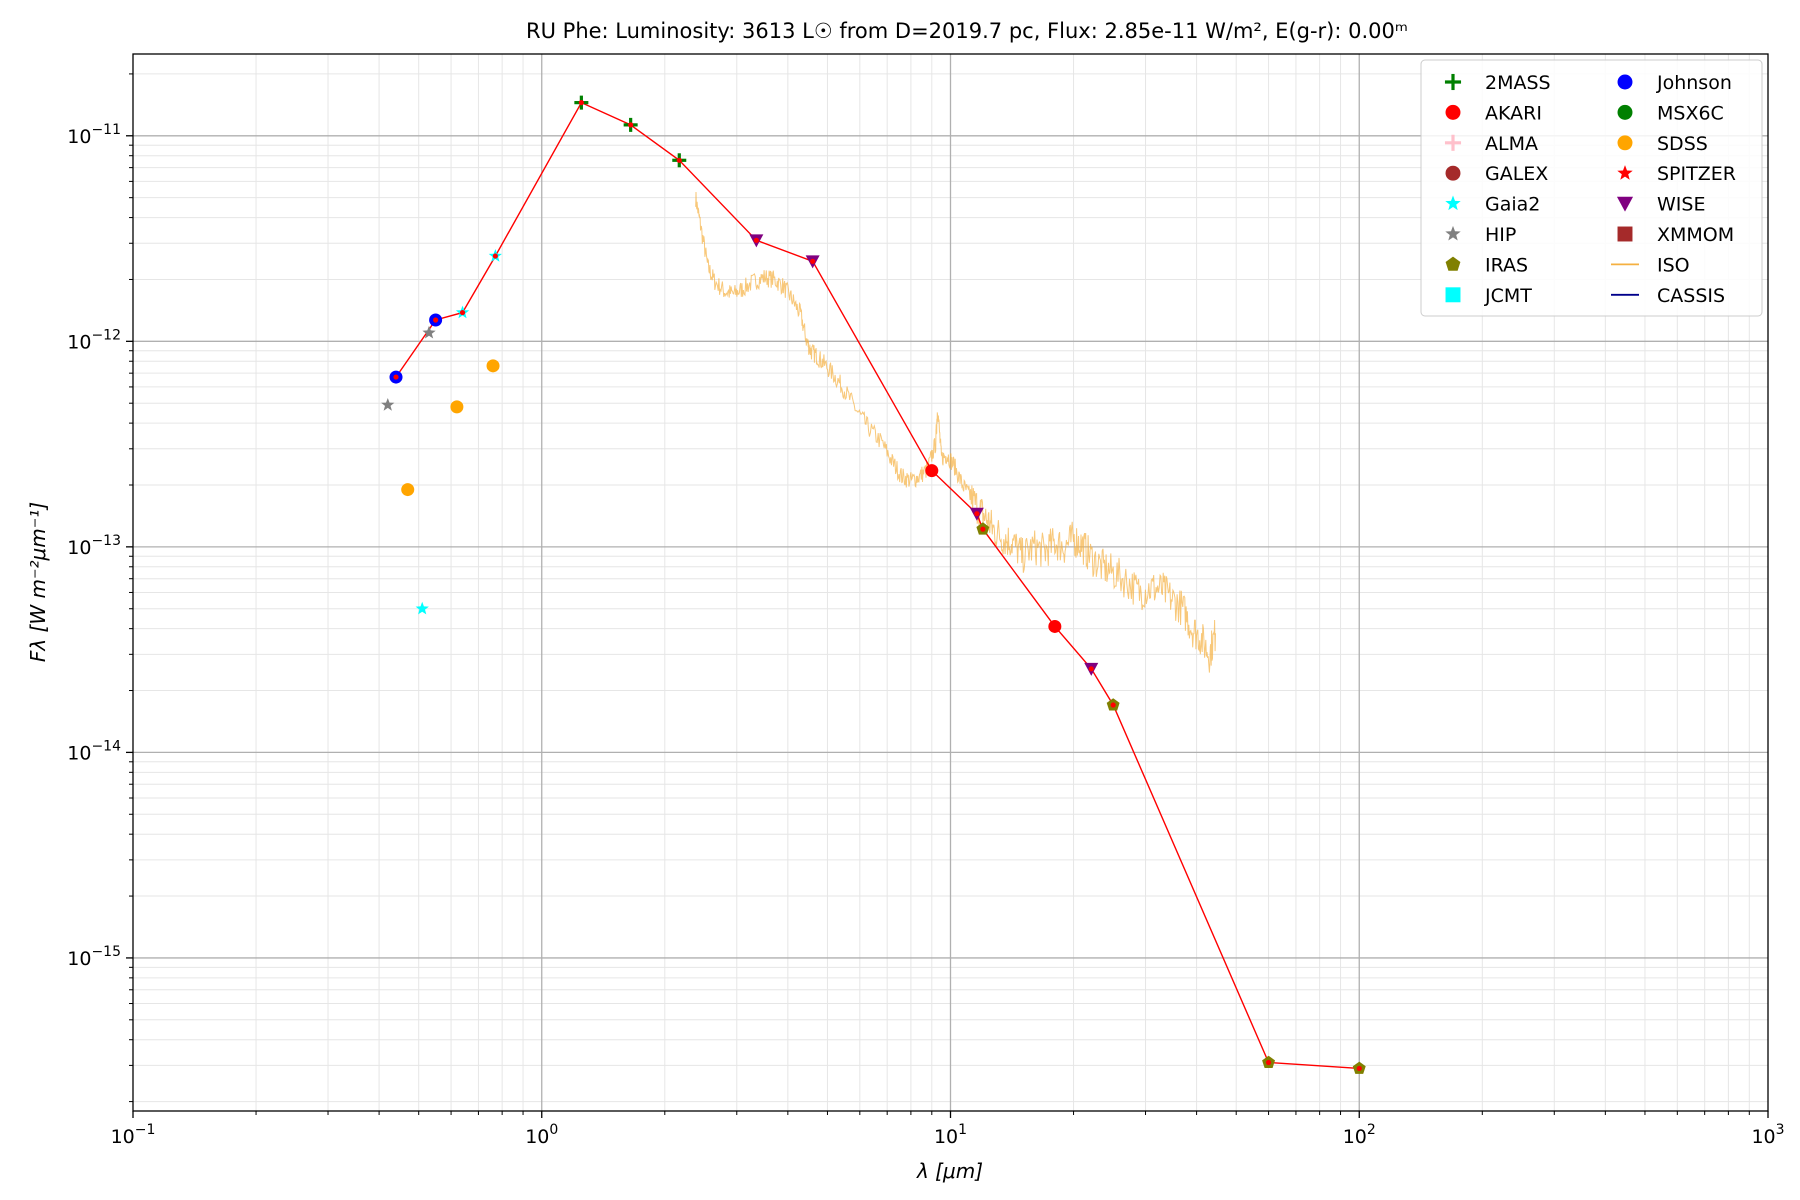 The height and width of the screenshot is (1200, 1800). What do you see at coordinates (1513, 113) in the screenshot?
I see `legend-label: AKARI` at bounding box center [1513, 113].